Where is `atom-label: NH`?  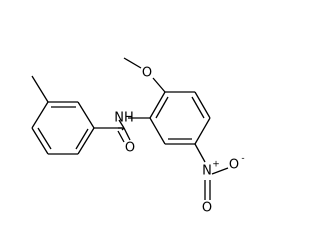 atom-label: NH is located at coordinates (124, 118).